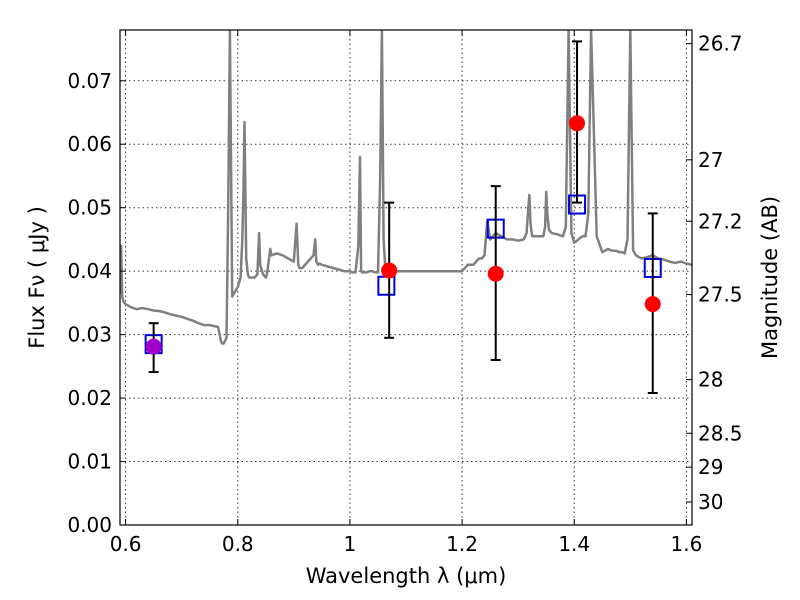  Describe the element at coordinates (89, 208) in the screenshot. I see `y-tick-label: 0.05` at that location.